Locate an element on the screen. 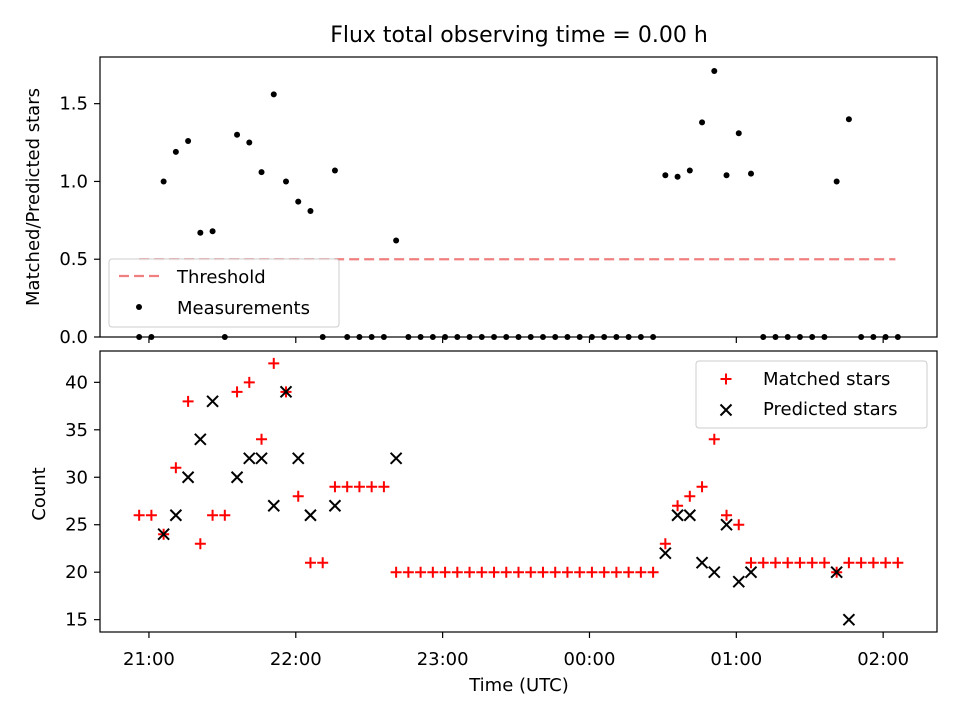 Image resolution: width=960 pixels, height=725 pixels. legend-threshold-label: Threshold is located at coordinates (221, 277).